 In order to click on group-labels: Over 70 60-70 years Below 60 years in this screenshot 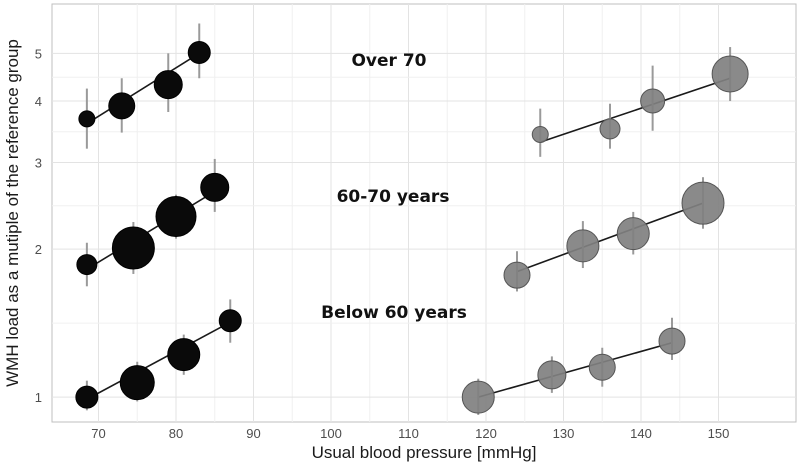, I will do `click(394, 187)`.